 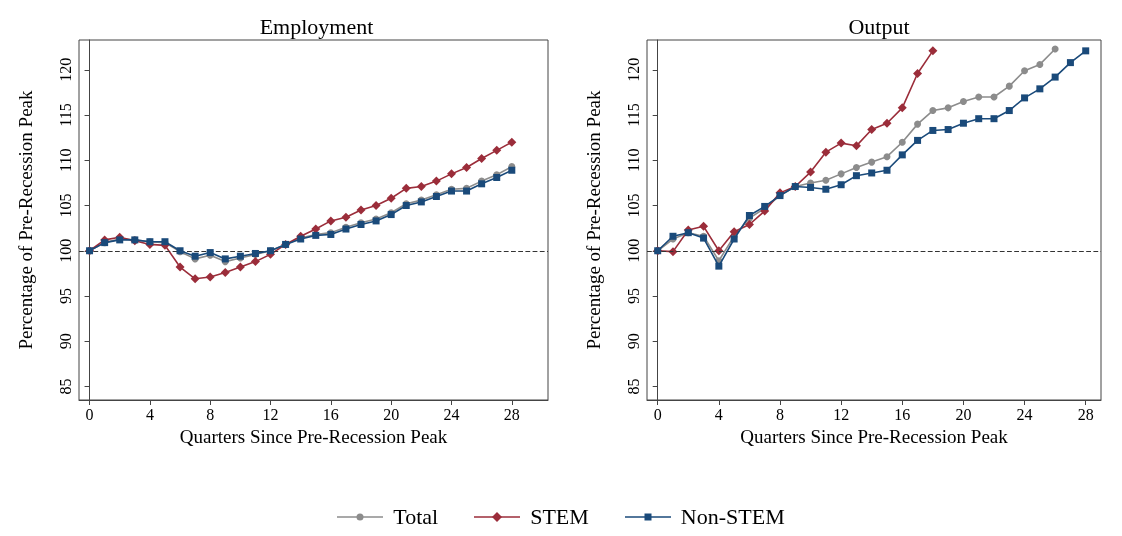 What do you see at coordinates (559, 517) in the screenshot?
I see `legend-label: STEM` at bounding box center [559, 517].